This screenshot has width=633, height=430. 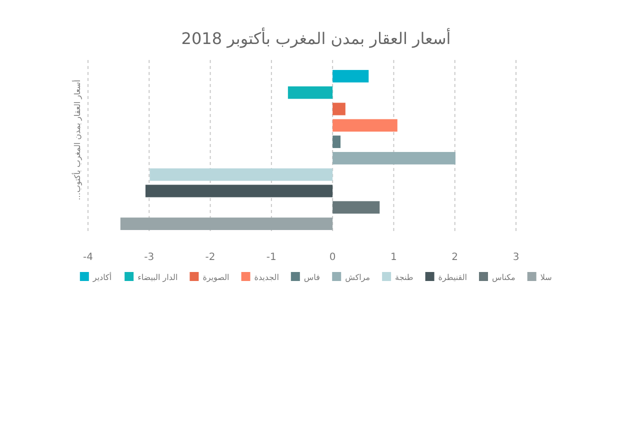 I want to click on x-tick-label: 2, so click(x=455, y=257).